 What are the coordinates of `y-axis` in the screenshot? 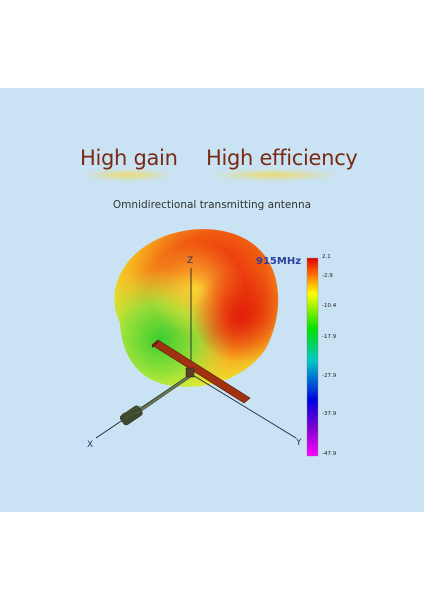 It's located at (243, 406).